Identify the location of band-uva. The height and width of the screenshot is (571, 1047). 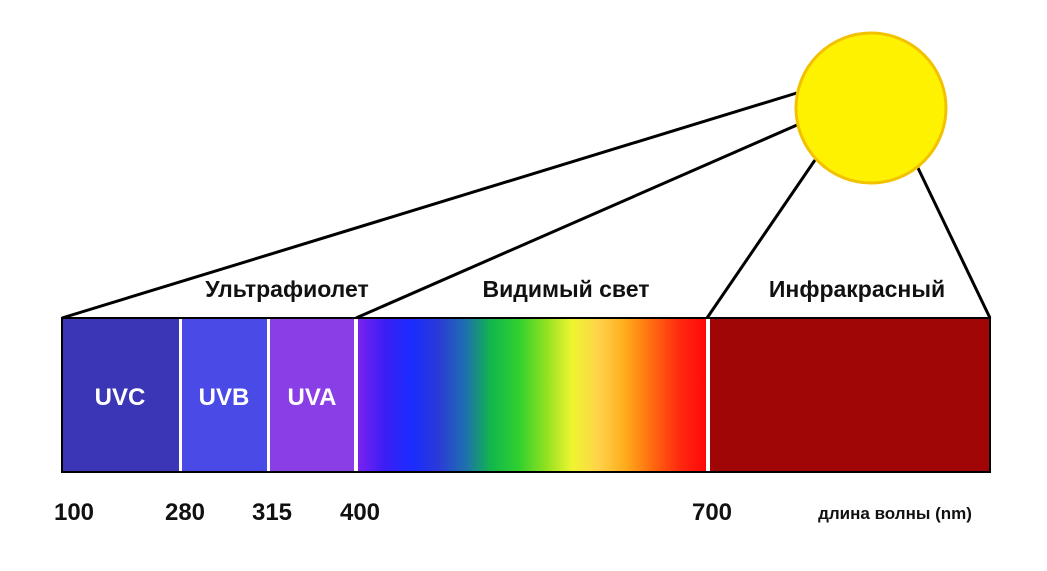
(312, 395).